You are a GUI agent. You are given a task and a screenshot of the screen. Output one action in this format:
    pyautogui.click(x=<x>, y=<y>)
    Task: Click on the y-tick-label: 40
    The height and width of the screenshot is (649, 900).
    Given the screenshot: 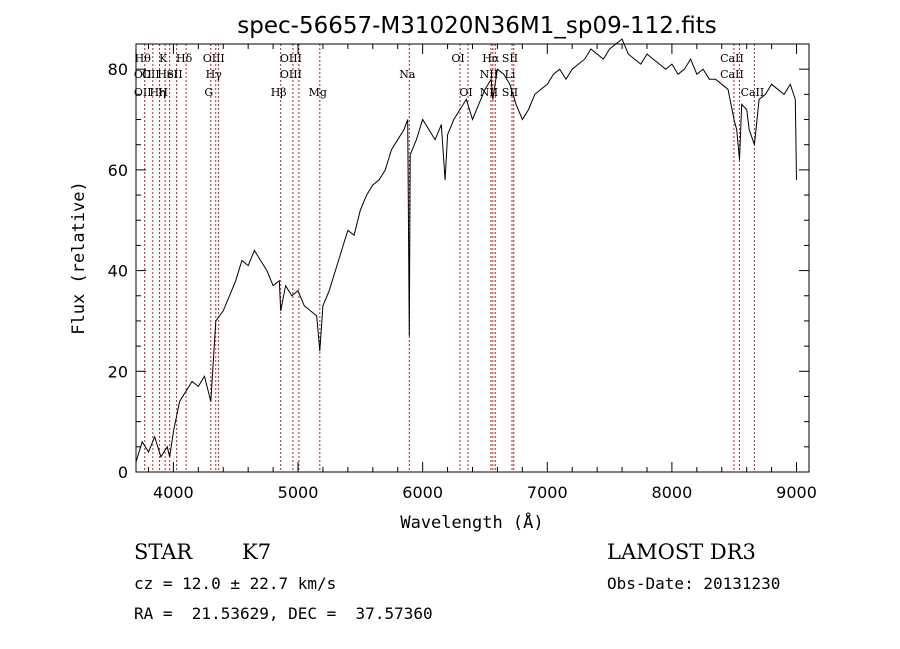 What is the action you would take?
    pyautogui.click(x=118, y=271)
    